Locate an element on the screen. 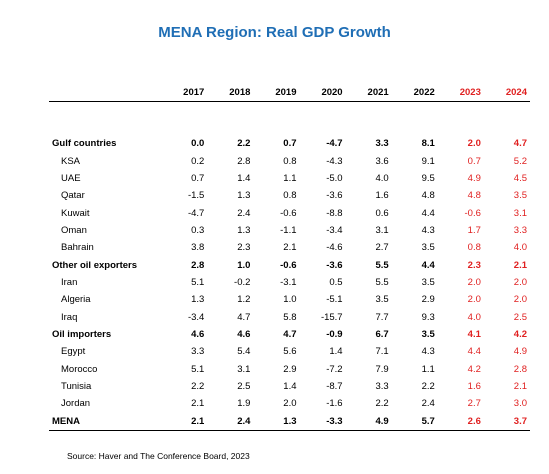 The width and height of the screenshot is (549, 474). value-cell-2022: 5.7 is located at coordinates (414, 421).